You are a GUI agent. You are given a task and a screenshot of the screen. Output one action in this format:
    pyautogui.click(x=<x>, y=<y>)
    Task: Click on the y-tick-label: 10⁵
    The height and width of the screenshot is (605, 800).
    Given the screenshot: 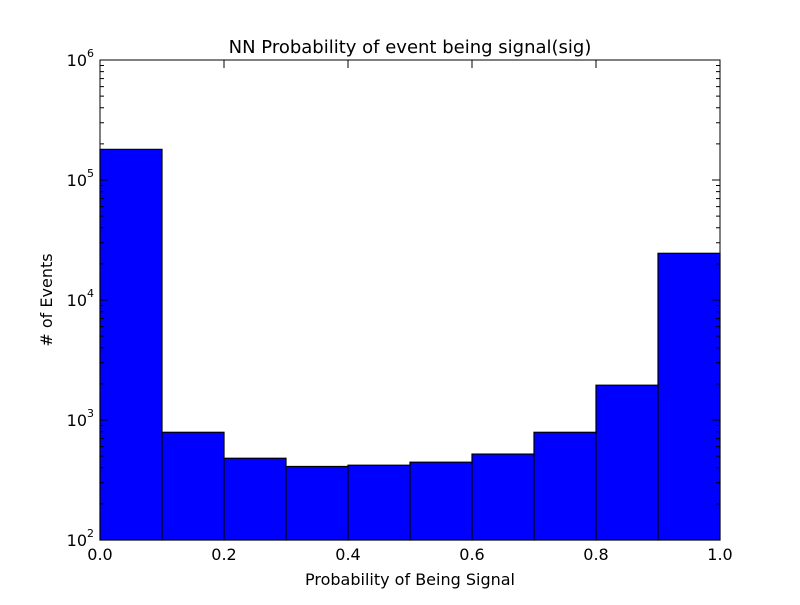 What is the action you would take?
    pyautogui.click(x=80, y=178)
    